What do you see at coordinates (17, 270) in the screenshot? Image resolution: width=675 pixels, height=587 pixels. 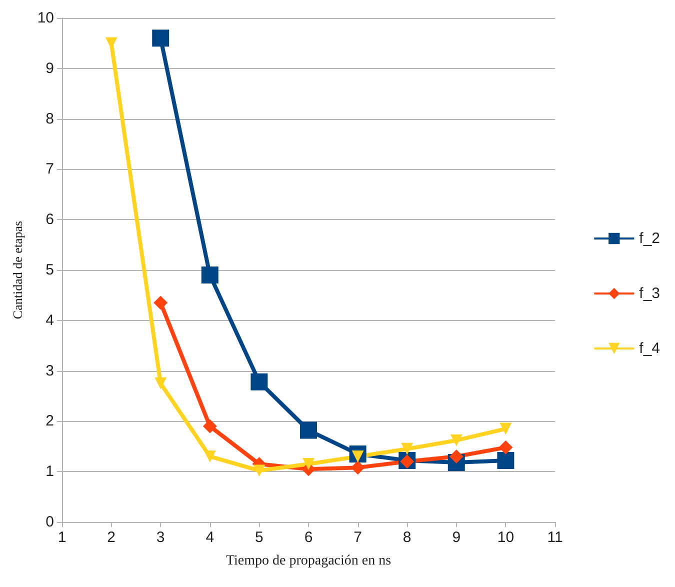 I see `y-axis-title: Cantidad de etapas` at bounding box center [17, 270].